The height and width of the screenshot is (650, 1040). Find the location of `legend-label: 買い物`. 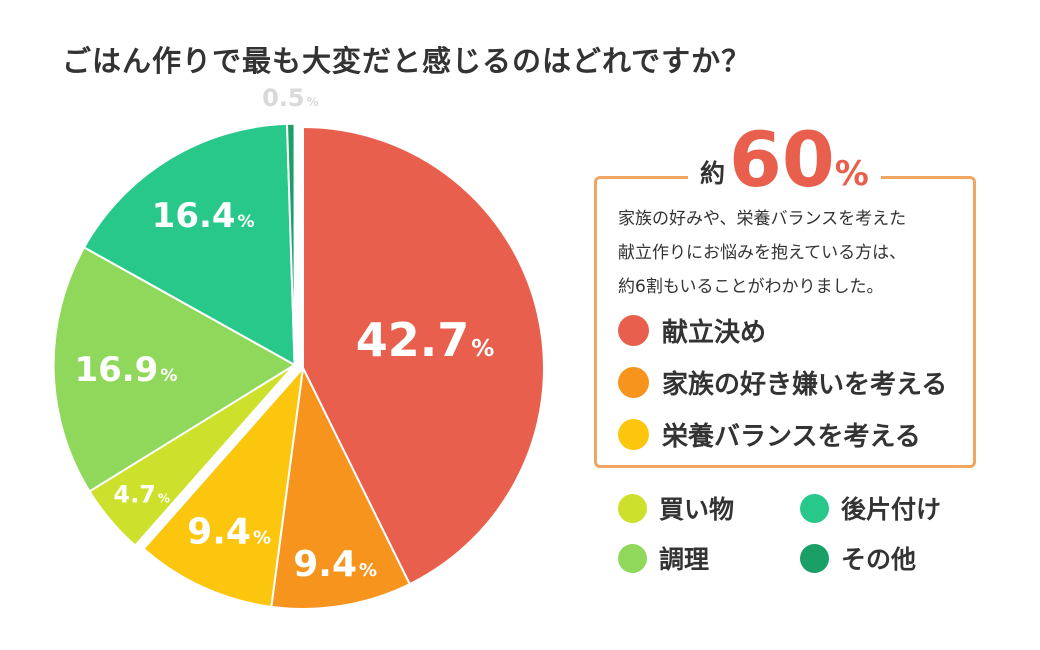

legend-label: 買い物 is located at coordinates (697, 509).